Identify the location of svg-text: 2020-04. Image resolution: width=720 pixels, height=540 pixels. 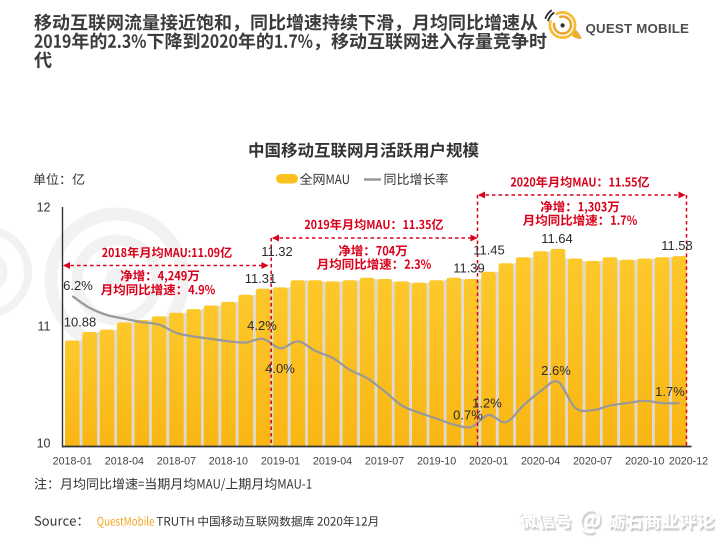
(540, 462).